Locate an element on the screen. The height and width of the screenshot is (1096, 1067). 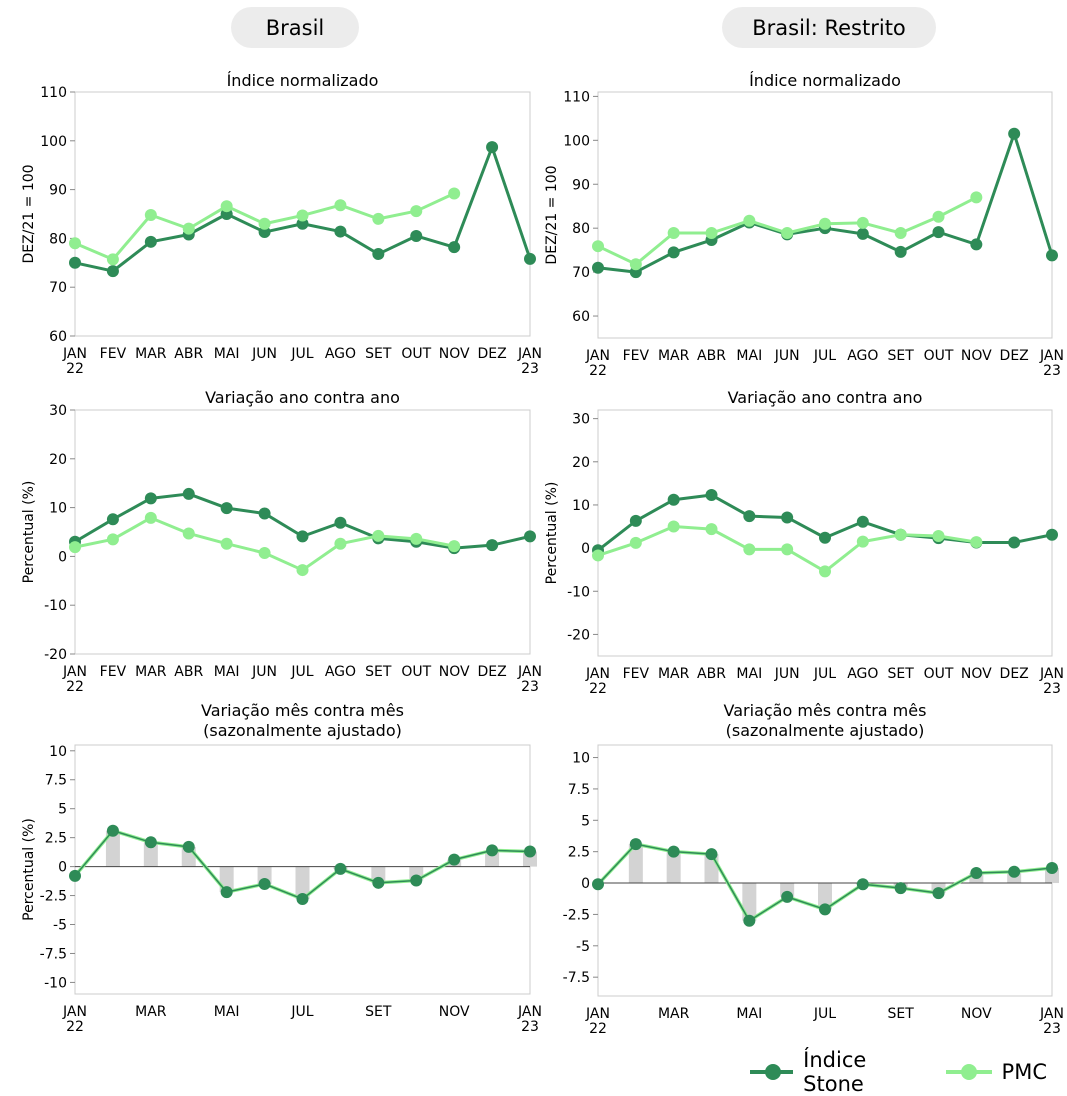
y-tick-label: -10 is located at coordinates (55, 606).